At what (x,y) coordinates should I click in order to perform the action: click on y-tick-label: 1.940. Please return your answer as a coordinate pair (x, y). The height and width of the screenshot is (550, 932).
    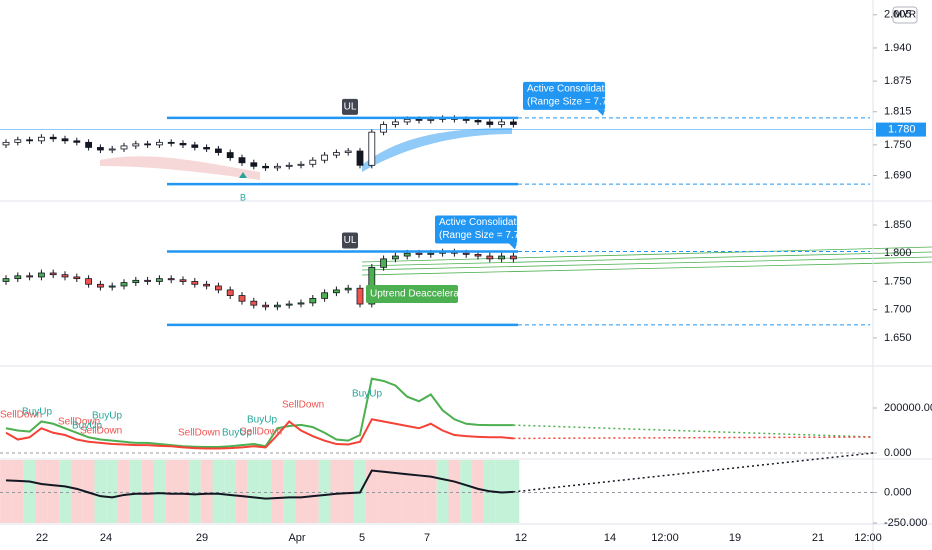
    Looking at the image, I should click on (898, 48).